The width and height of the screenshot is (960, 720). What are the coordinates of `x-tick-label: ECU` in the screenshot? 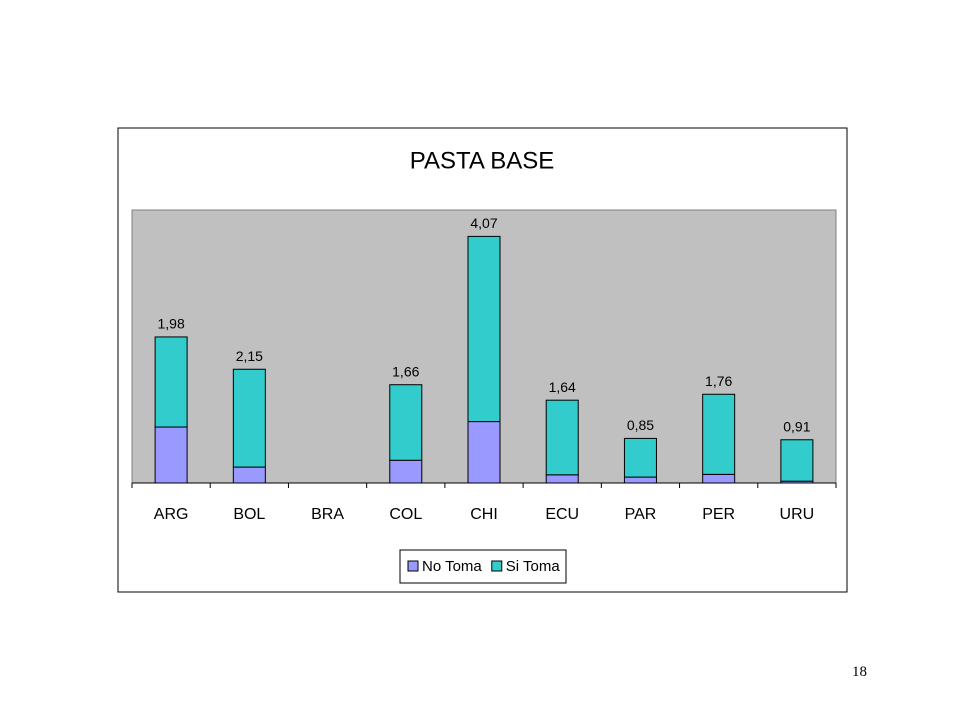 It's located at (562, 514).